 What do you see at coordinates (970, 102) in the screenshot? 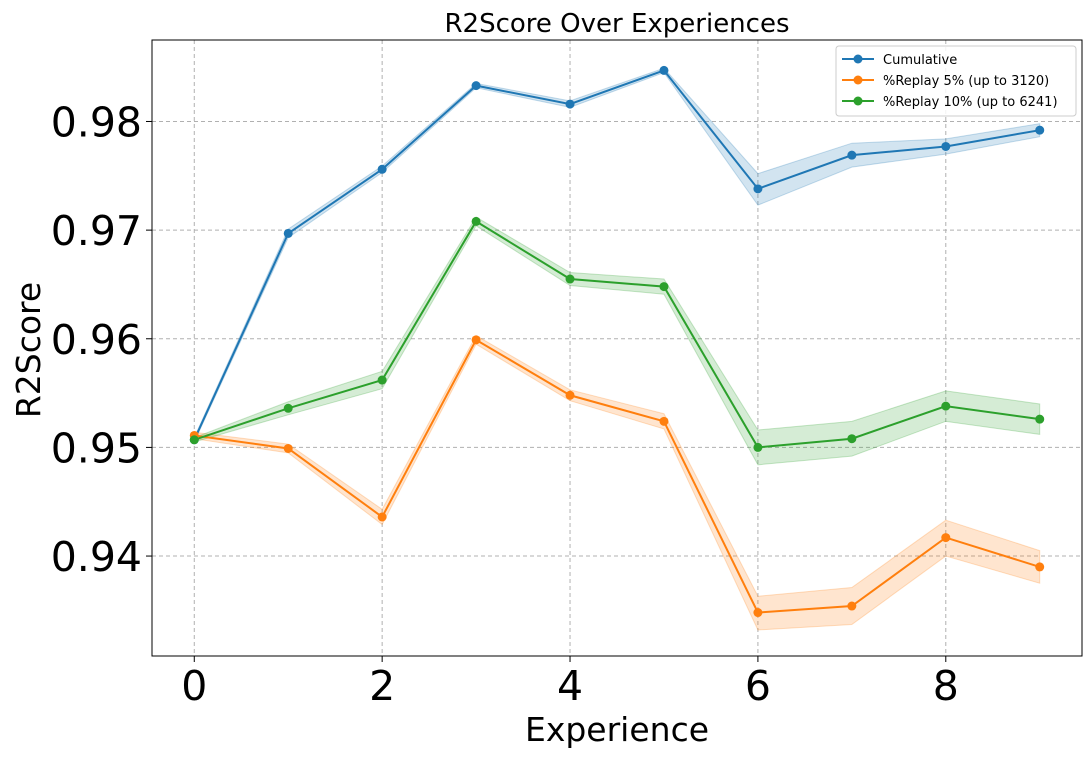
I see `legend-label: %Replay 10% (up to 6241)` at bounding box center [970, 102].